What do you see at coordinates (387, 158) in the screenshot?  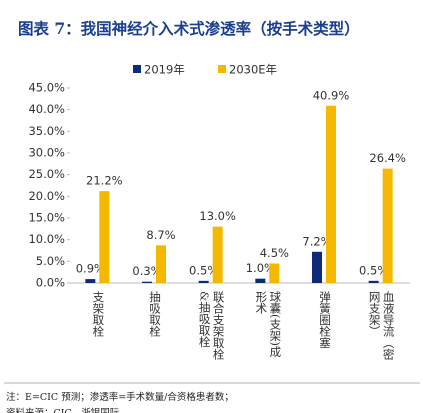 I see `value-label: 26.4%` at bounding box center [387, 158].